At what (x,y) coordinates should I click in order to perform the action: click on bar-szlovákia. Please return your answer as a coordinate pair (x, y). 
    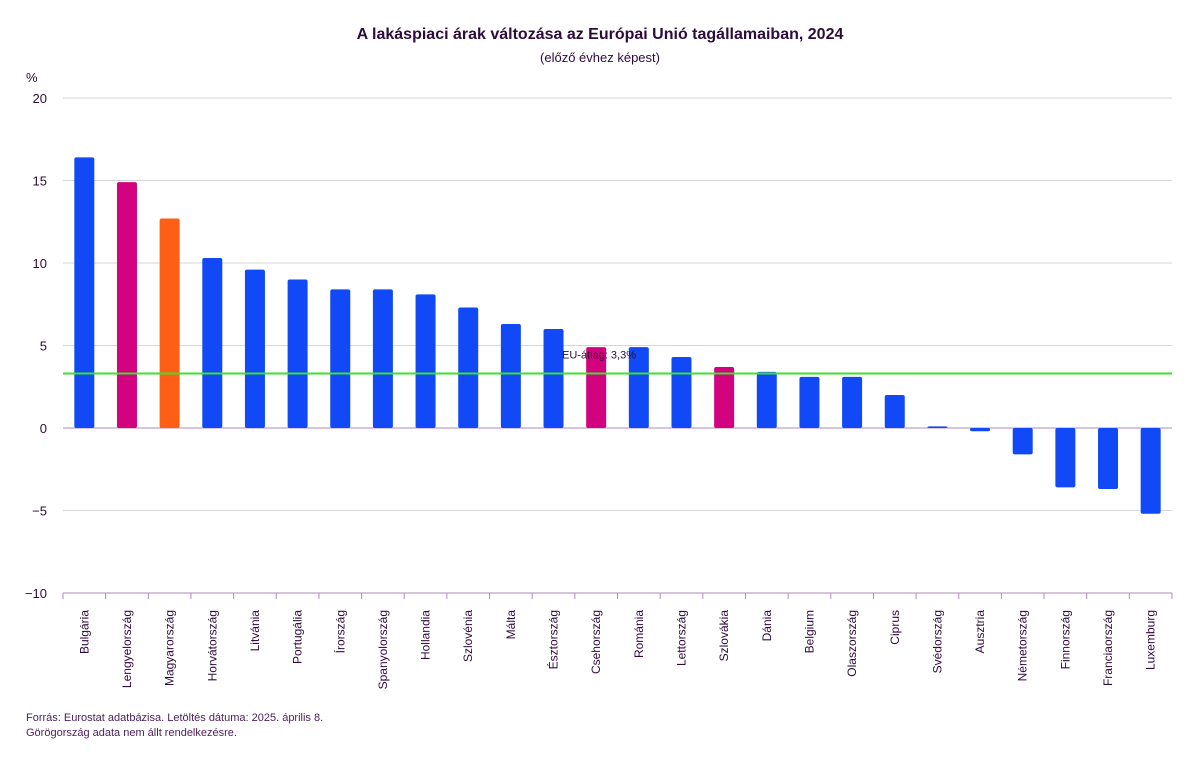
    Looking at the image, I should click on (724, 397).